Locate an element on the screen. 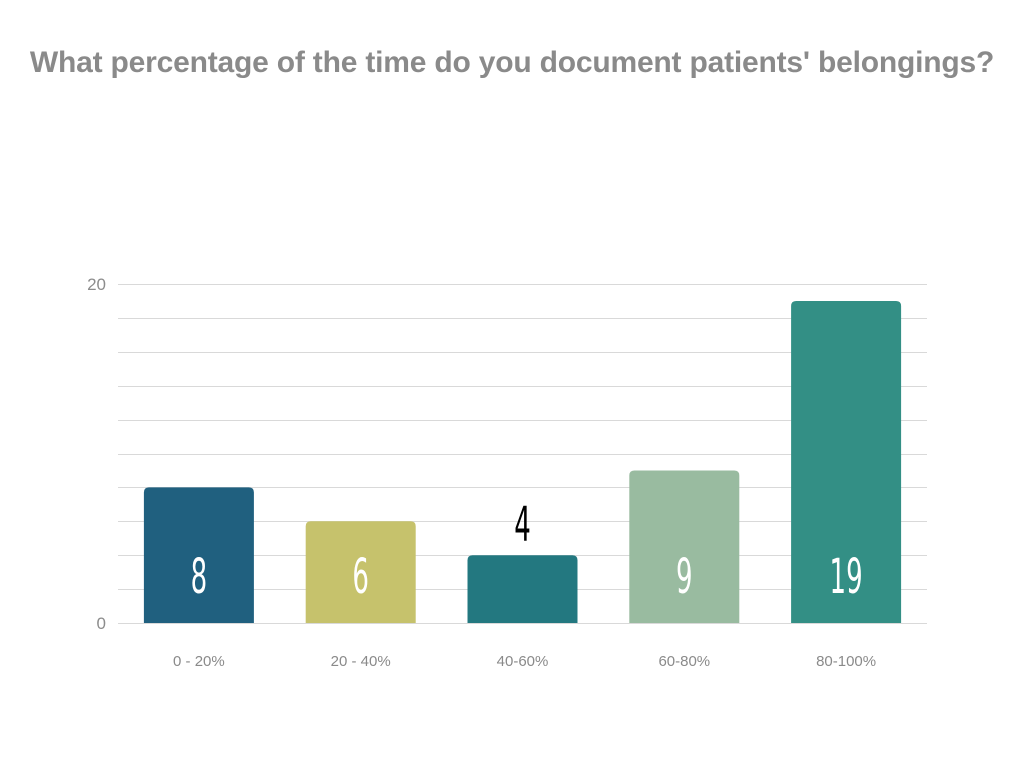 The image size is (1024, 768). x-tick-label: 80-100% is located at coordinates (846, 661).